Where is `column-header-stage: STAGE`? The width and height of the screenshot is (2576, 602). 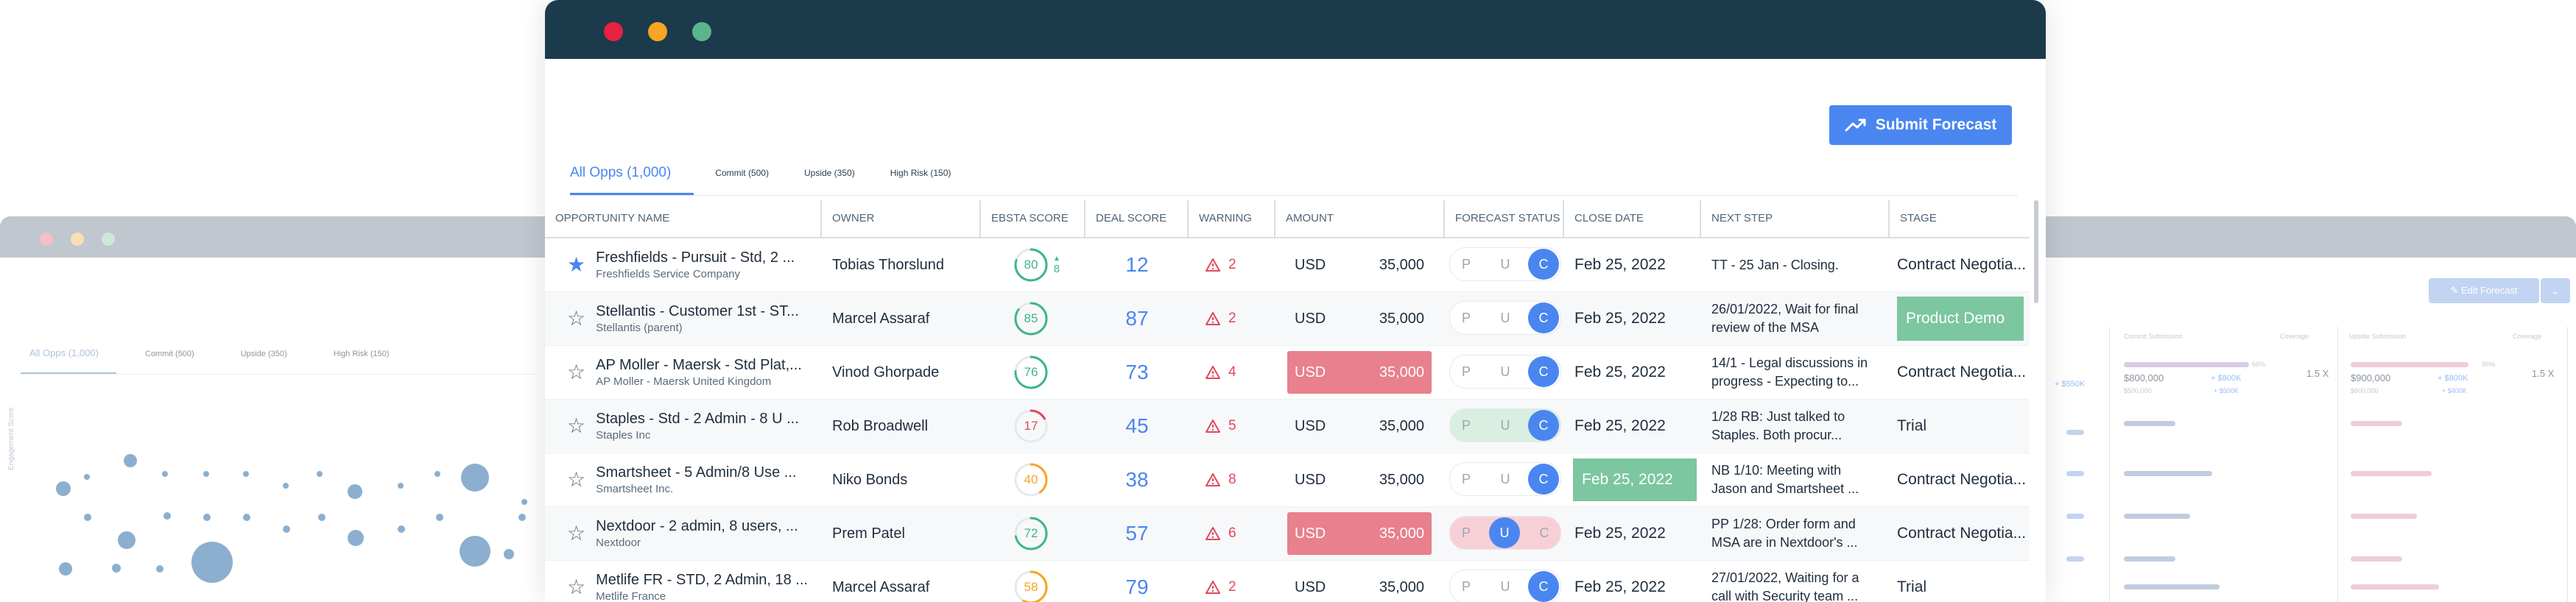
column-header-stage: STAGE is located at coordinates (1918, 218).